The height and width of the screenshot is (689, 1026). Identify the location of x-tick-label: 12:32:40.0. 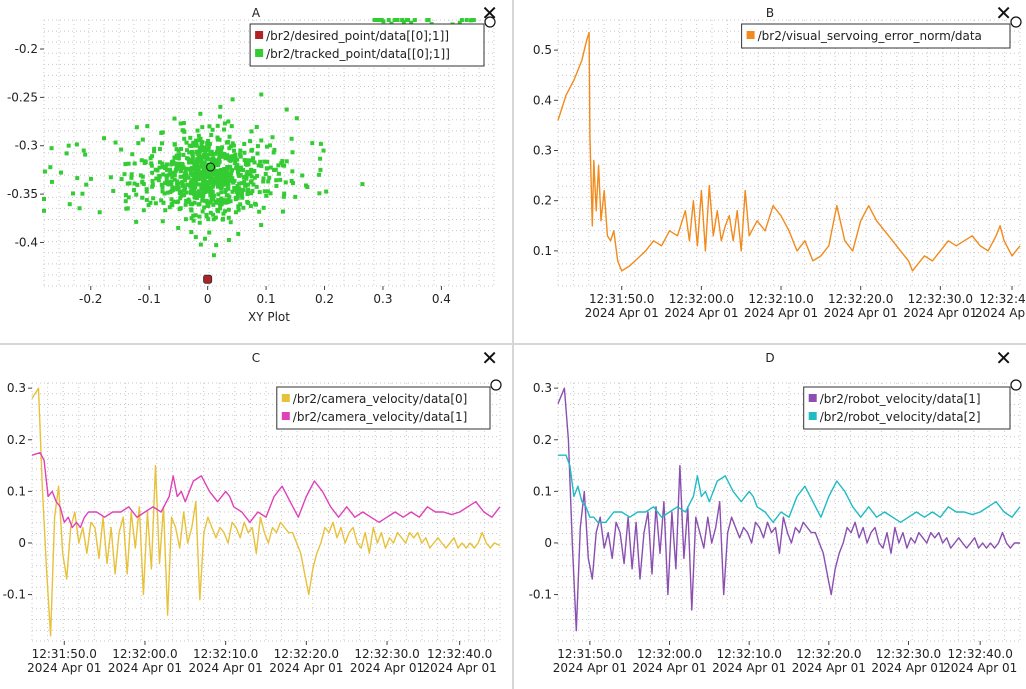
(1002, 299).